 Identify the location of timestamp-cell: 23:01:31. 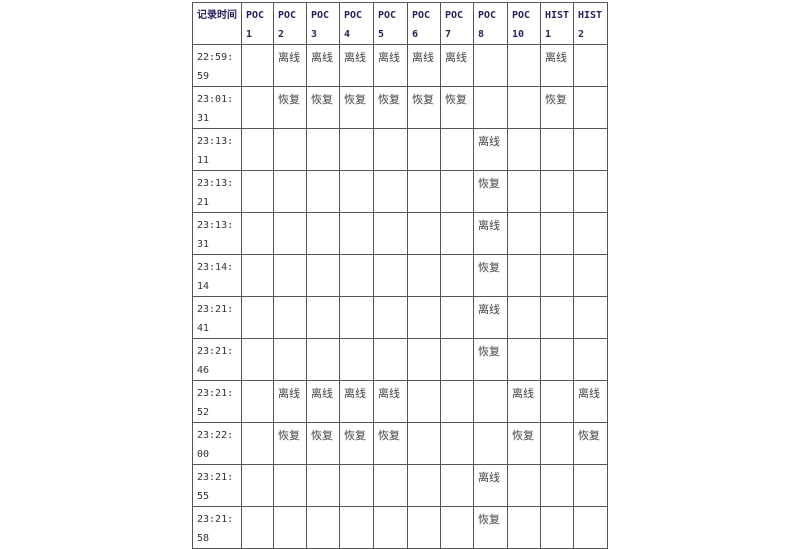
(217, 107).